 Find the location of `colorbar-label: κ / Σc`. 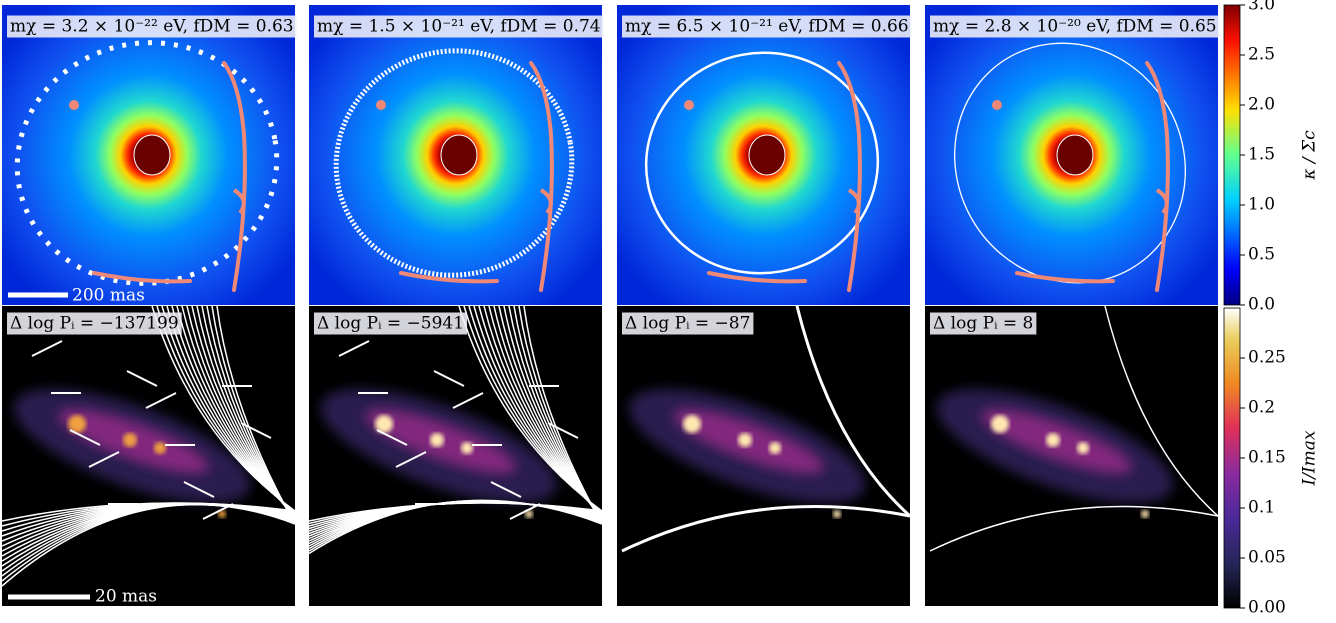

colorbar-label: κ / Σc is located at coordinates (1310, 155).